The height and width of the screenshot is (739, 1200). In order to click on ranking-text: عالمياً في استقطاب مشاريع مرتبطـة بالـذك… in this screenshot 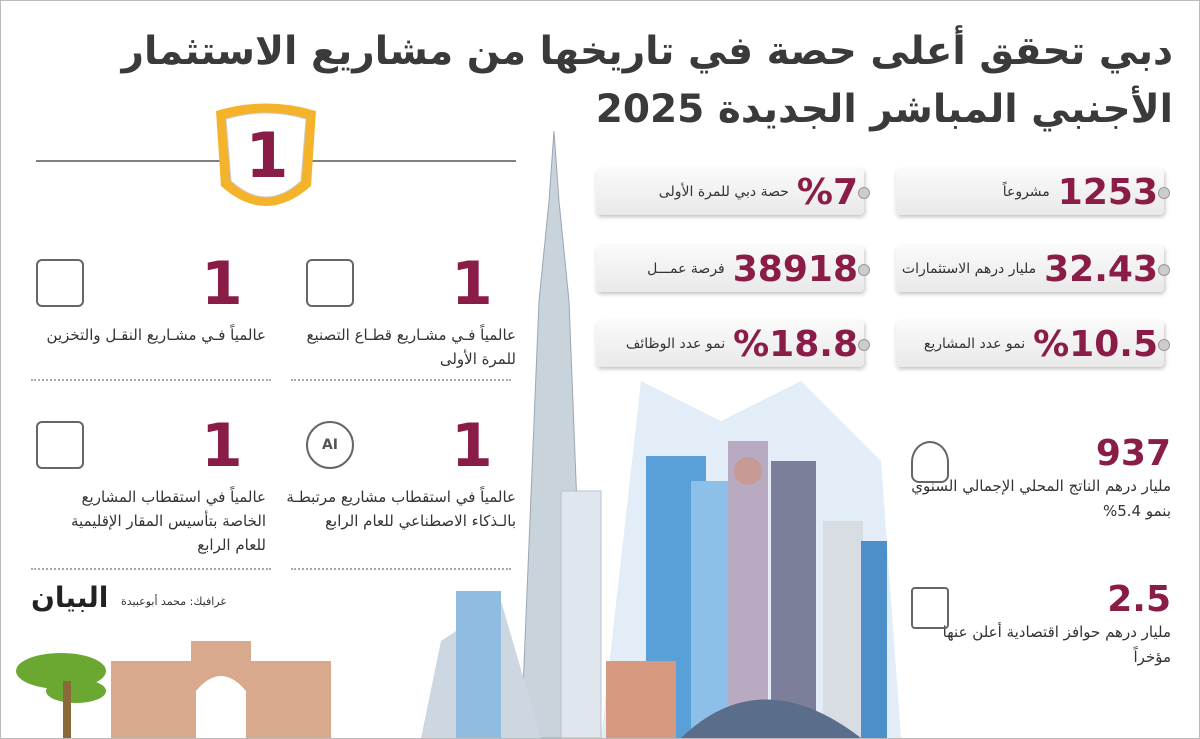, I will do `click(401, 509)`.